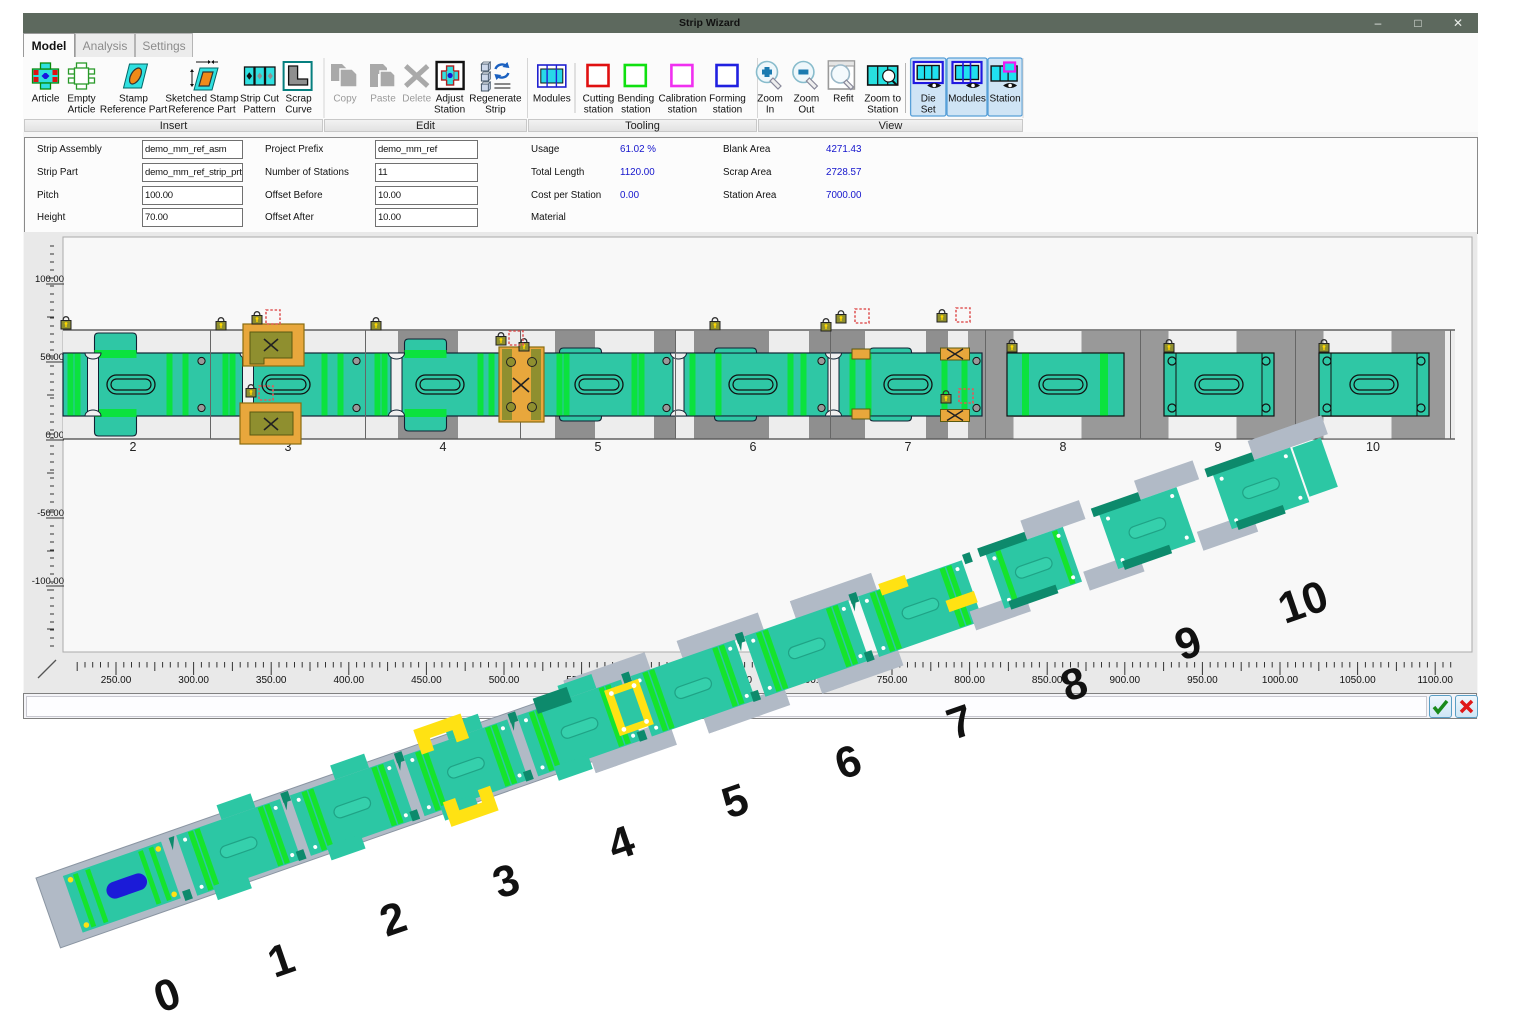  I want to click on svg-text: 400.00, so click(349, 680).